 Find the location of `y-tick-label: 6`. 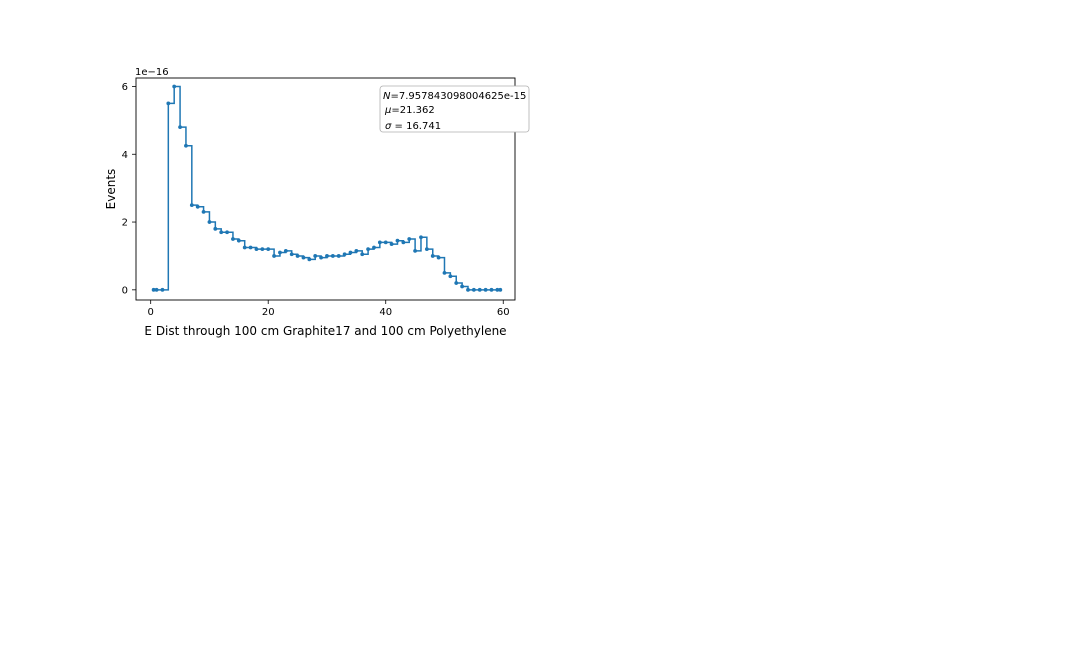

y-tick-label: 6 is located at coordinates (125, 87).